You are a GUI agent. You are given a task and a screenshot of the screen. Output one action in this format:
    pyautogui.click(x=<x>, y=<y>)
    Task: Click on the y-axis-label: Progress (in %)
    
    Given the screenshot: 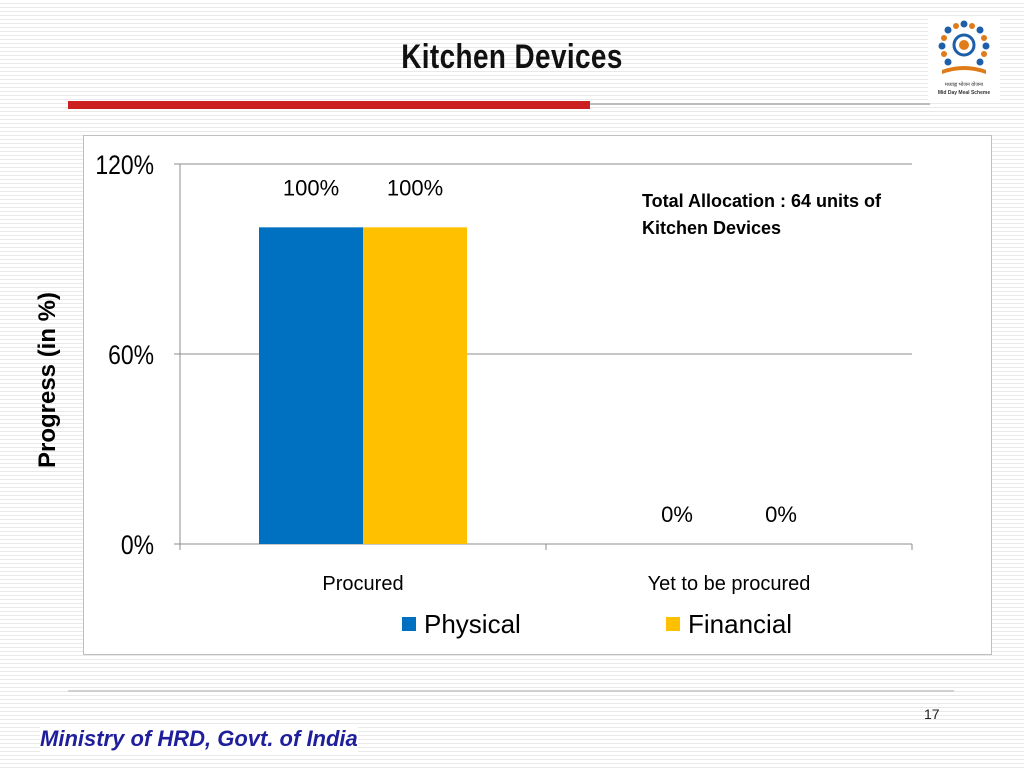 What is the action you would take?
    pyautogui.click(x=47, y=380)
    